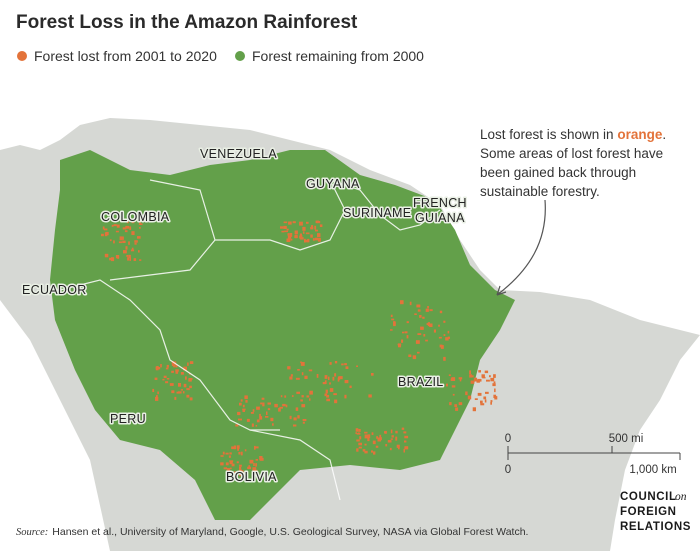 This screenshot has width=700, height=551. I want to click on arrow-head, so click(501, 290).